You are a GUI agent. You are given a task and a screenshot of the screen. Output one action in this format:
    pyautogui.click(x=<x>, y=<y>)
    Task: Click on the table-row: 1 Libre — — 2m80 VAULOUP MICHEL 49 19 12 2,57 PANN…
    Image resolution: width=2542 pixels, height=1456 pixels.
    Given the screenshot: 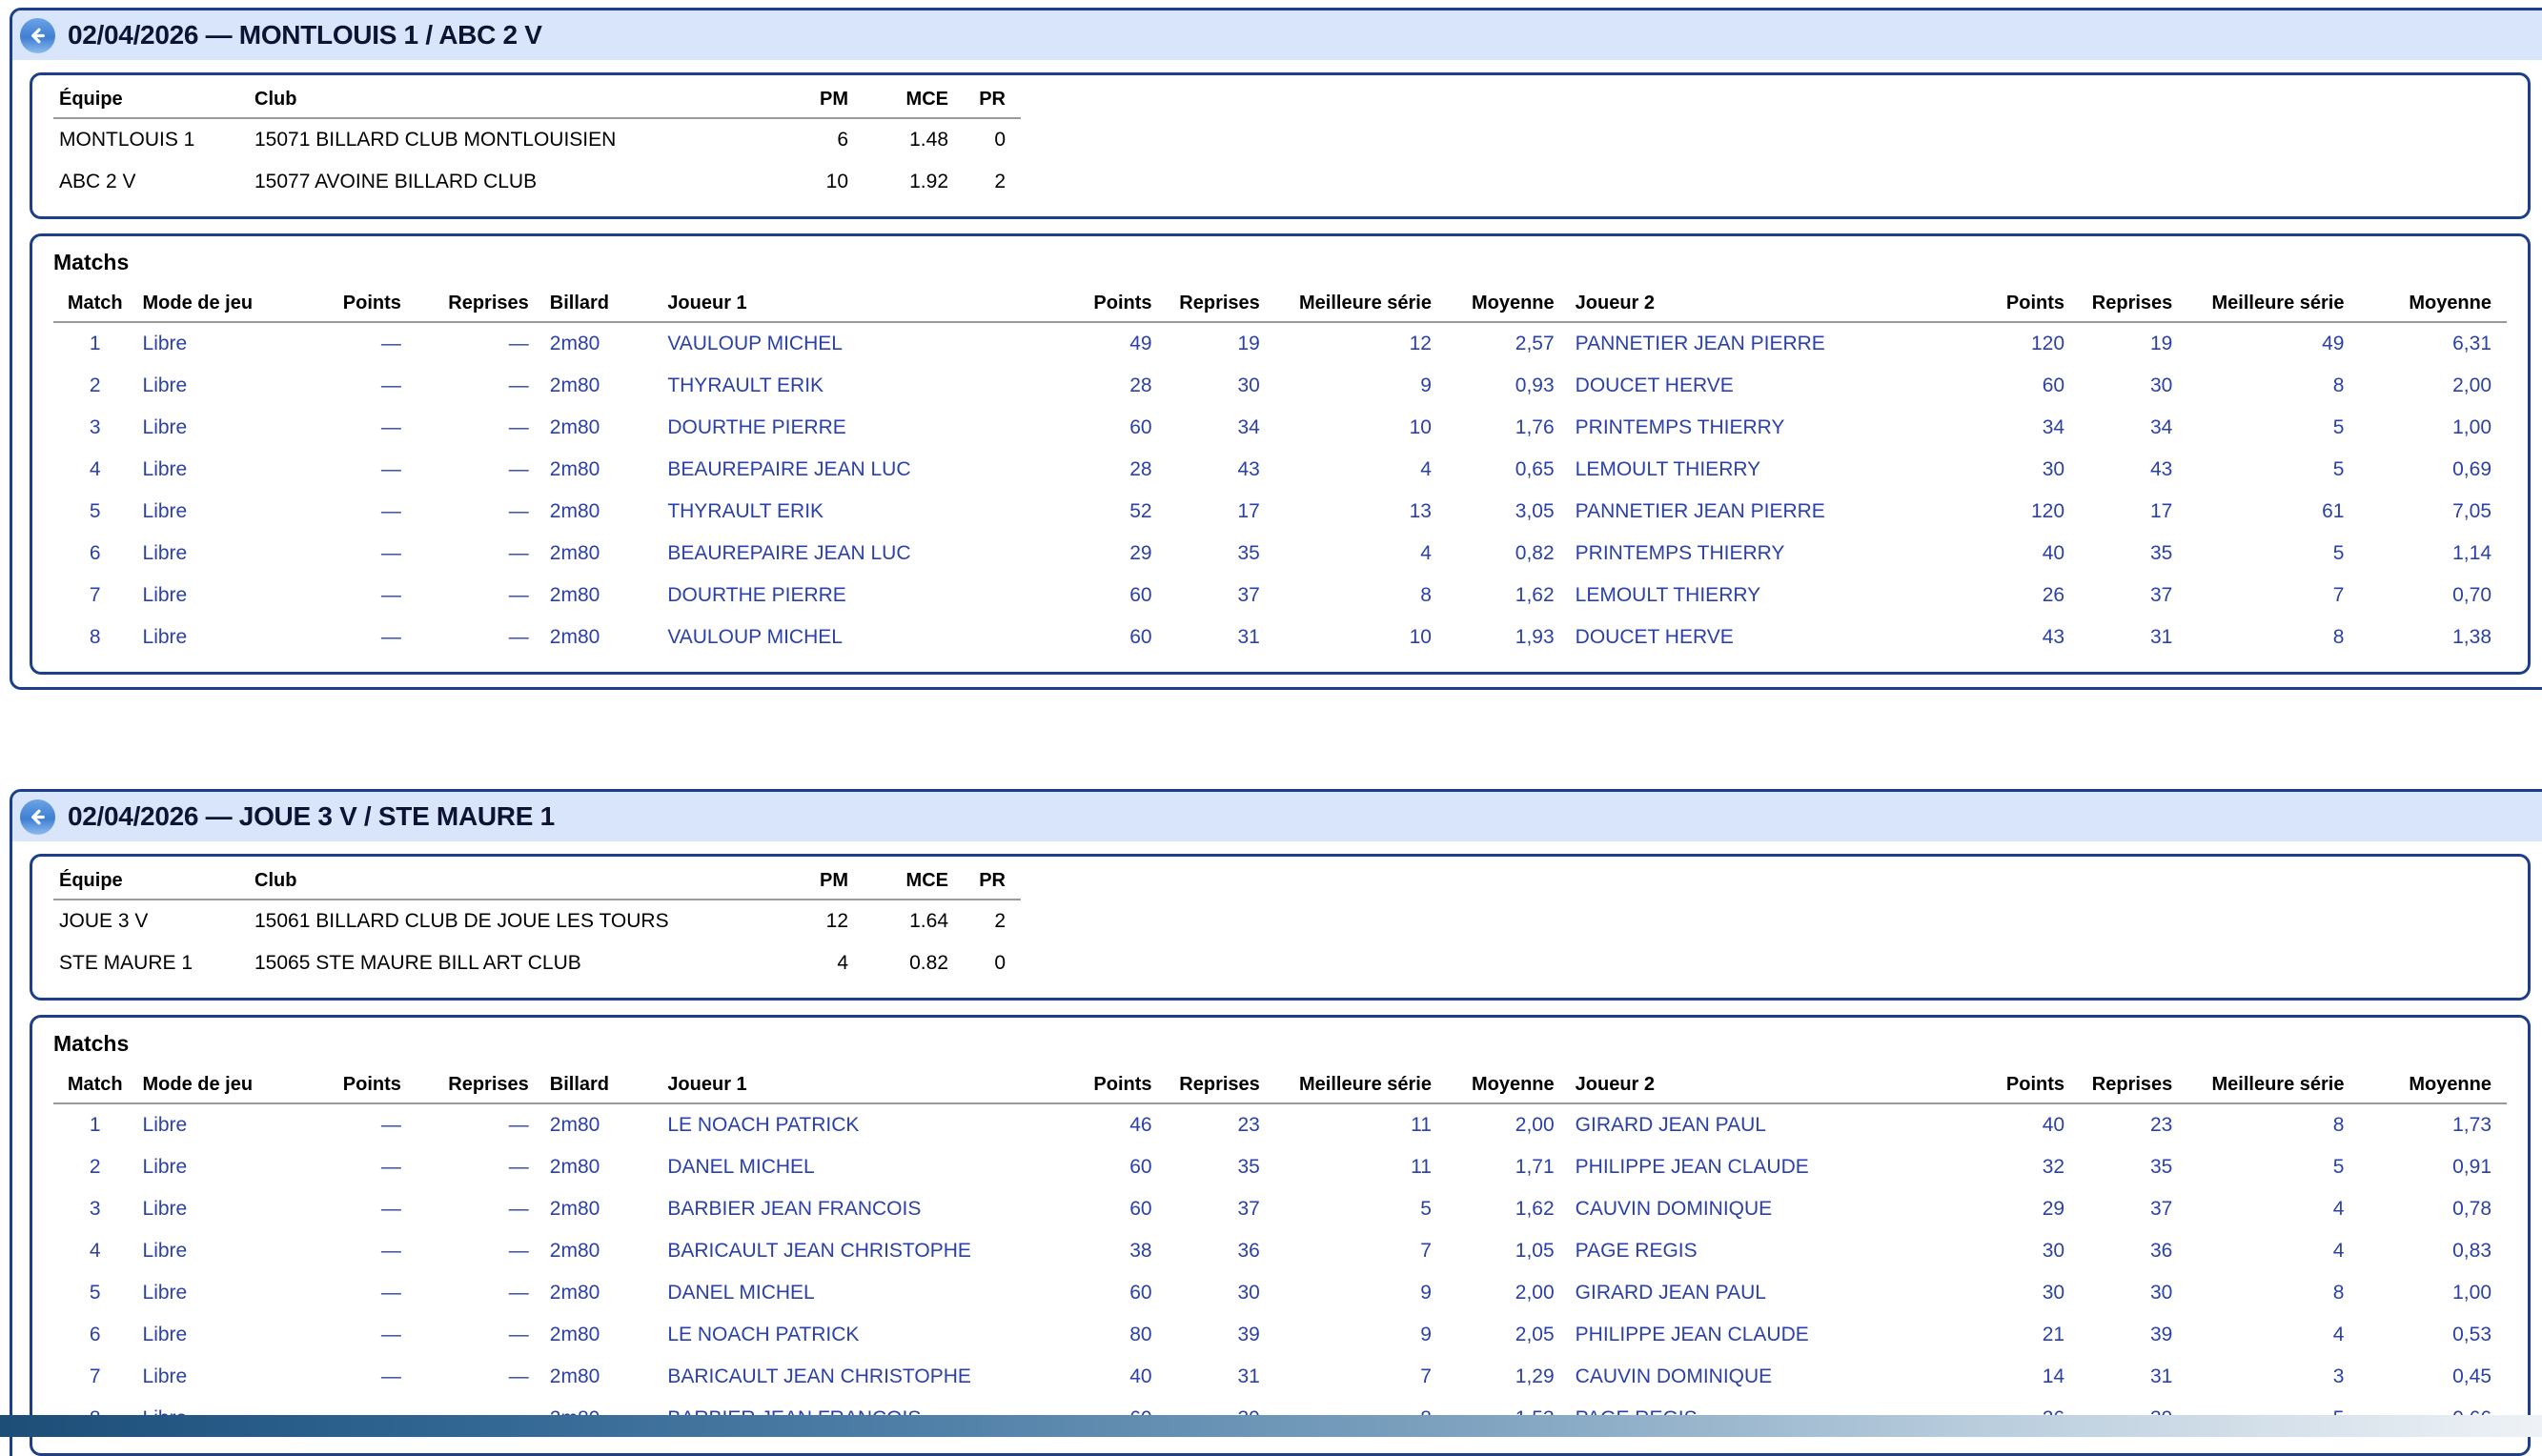 What is the action you would take?
    pyautogui.click(x=1280, y=344)
    